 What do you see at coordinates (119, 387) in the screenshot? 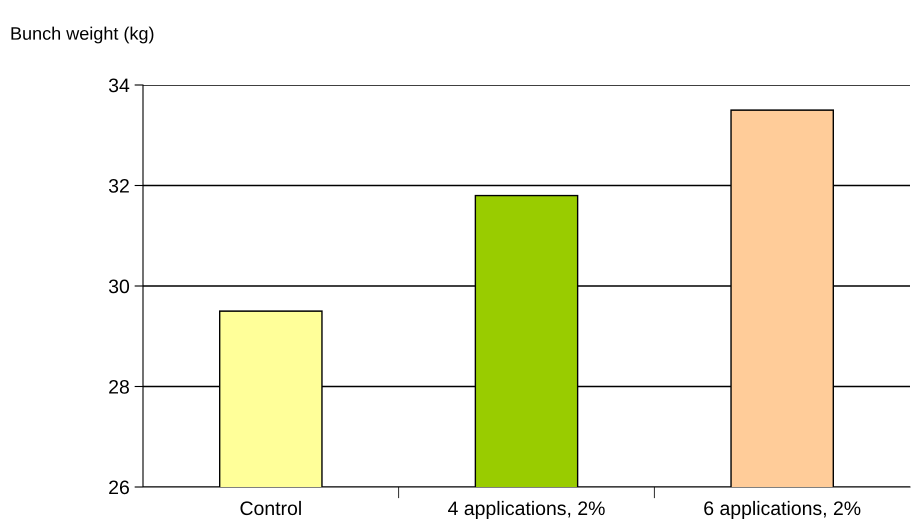
I see `y-tick-label: 28` at bounding box center [119, 387].